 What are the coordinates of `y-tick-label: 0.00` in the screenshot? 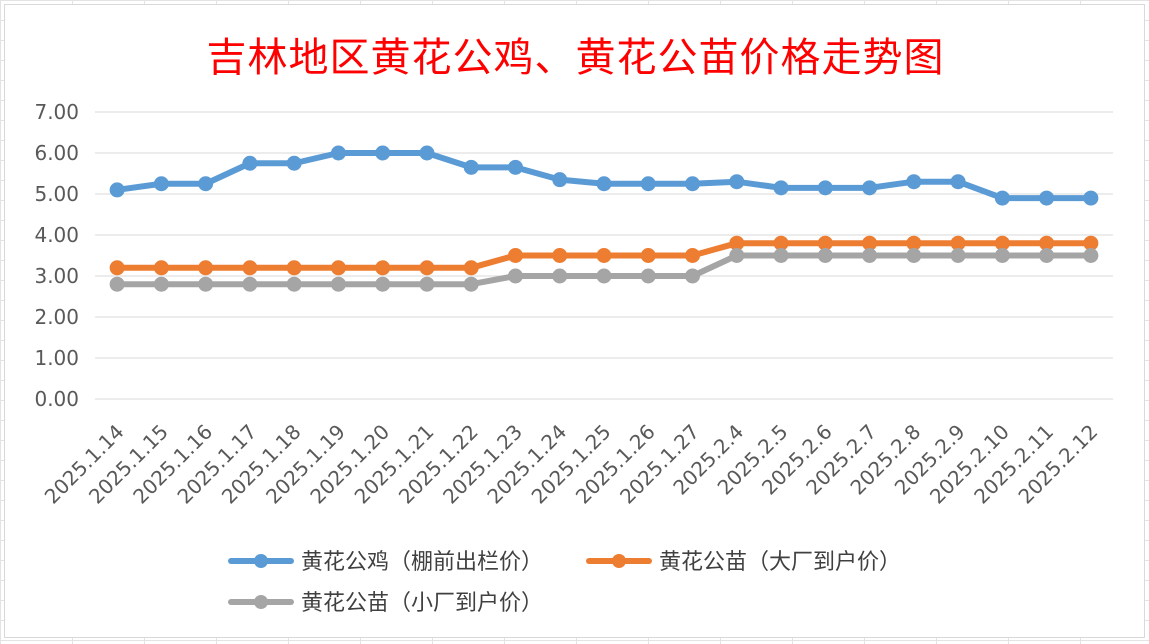 It's located at (56, 399).